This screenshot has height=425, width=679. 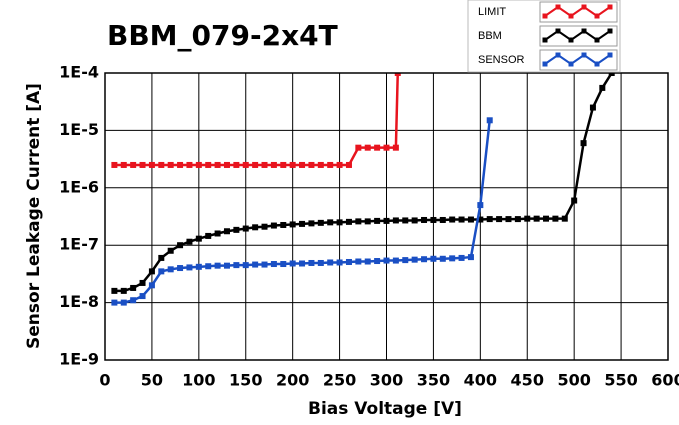 What do you see at coordinates (34, 216) in the screenshot?
I see `y-axis-label: Sensor Leakage Current [A]` at bounding box center [34, 216].